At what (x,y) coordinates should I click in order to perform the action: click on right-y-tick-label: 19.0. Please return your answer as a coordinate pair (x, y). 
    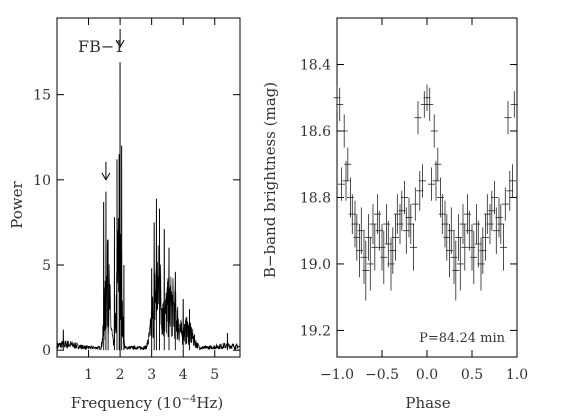
    Looking at the image, I should click on (315, 265).